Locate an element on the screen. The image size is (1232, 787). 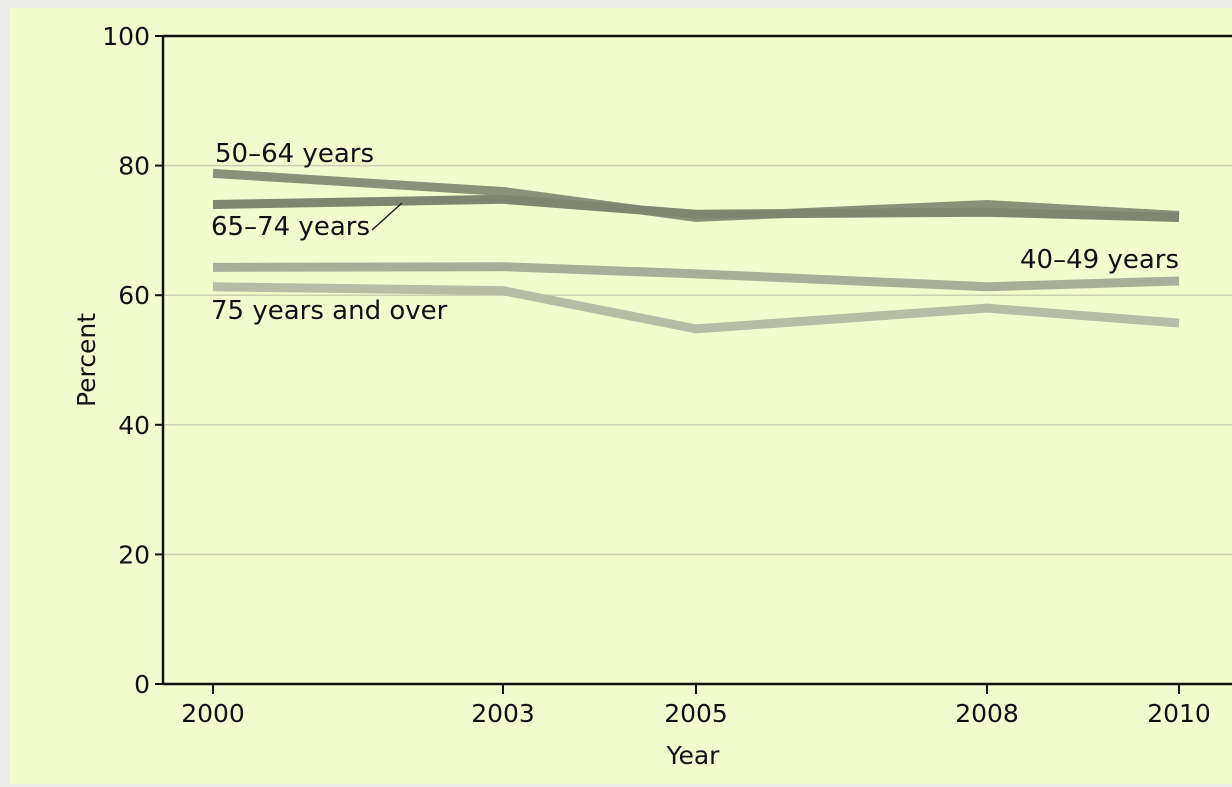
y-tick-label: 80 is located at coordinates (134, 166).